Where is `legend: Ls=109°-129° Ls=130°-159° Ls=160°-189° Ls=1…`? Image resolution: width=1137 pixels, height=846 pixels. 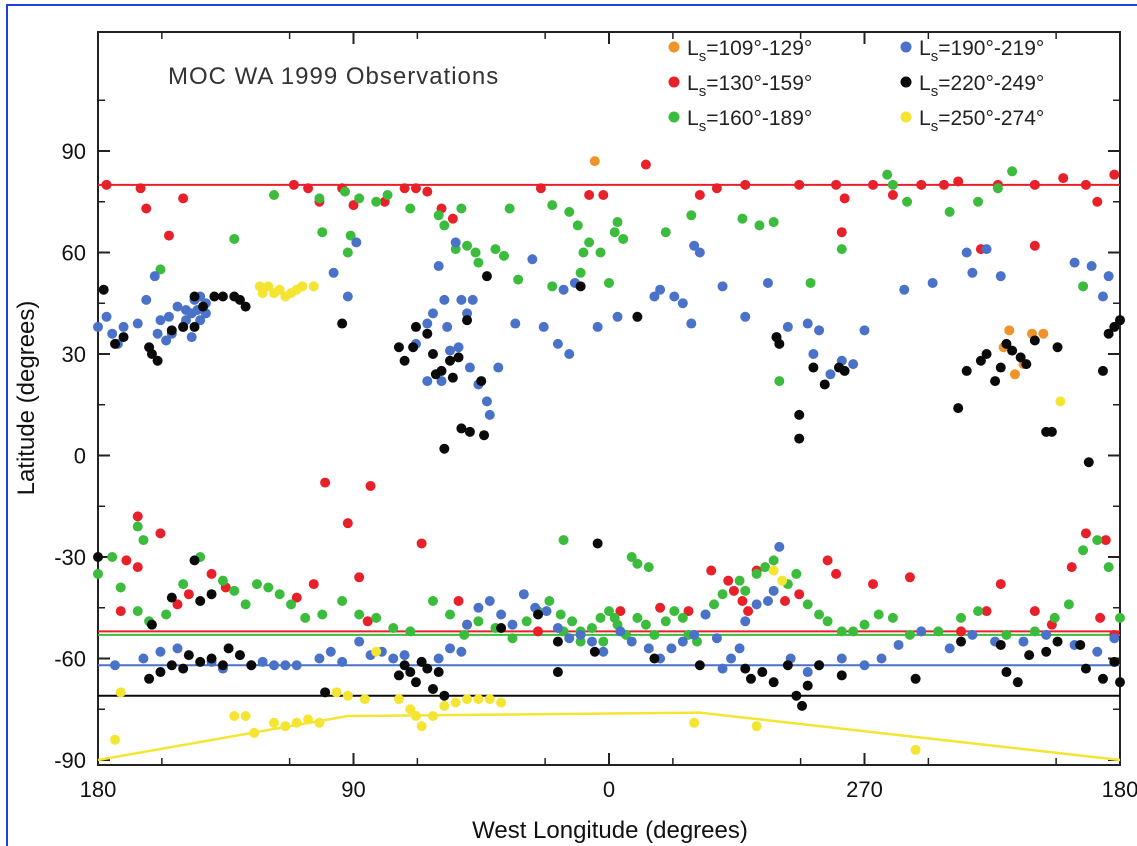 legend: Ls=109°-129° Ls=130°-159° Ls=160°-189° Ls=1… is located at coordinates (856, 86).